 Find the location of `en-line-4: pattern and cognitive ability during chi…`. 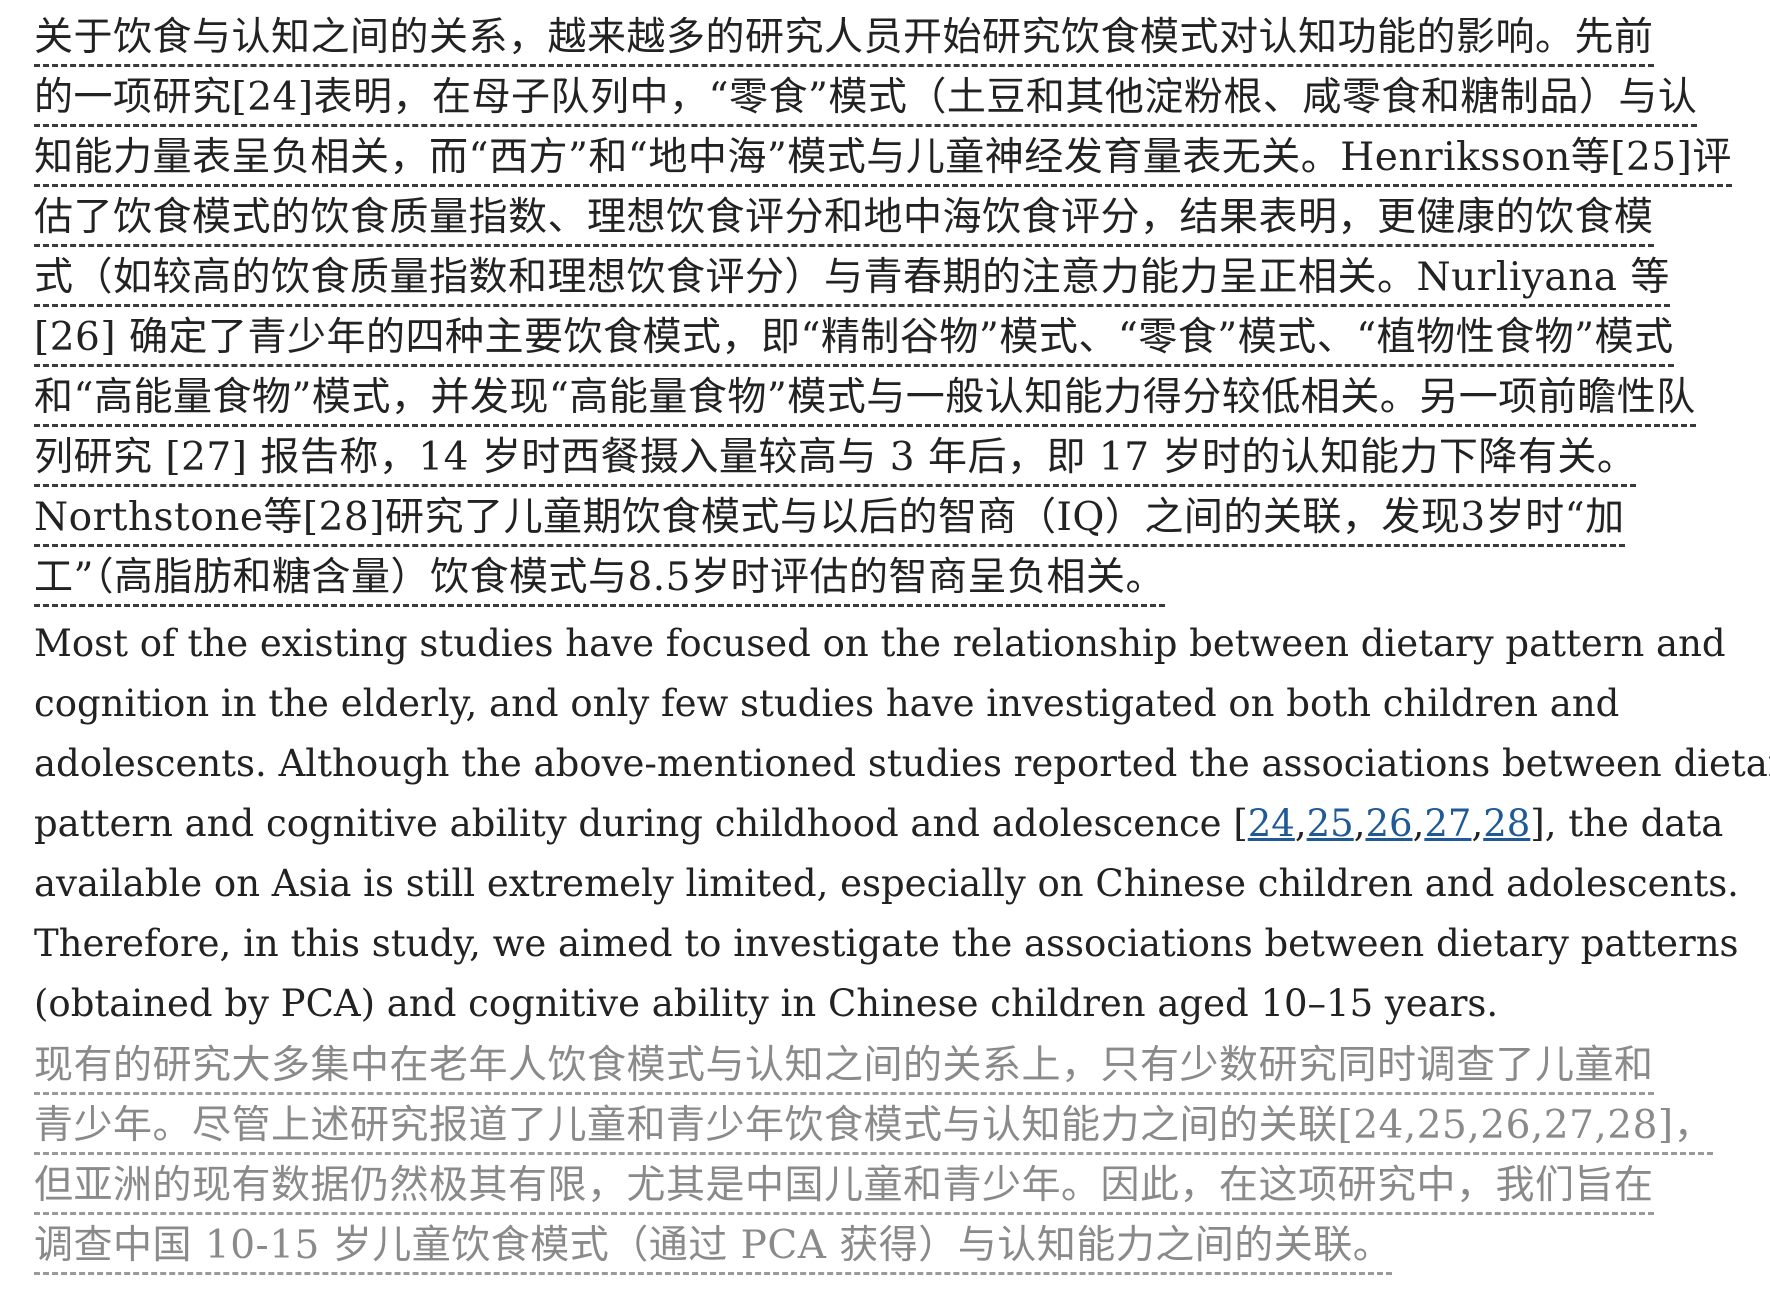

en-line-4: pattern and cognitive ability during chi… is located at coordinates (884, 824).